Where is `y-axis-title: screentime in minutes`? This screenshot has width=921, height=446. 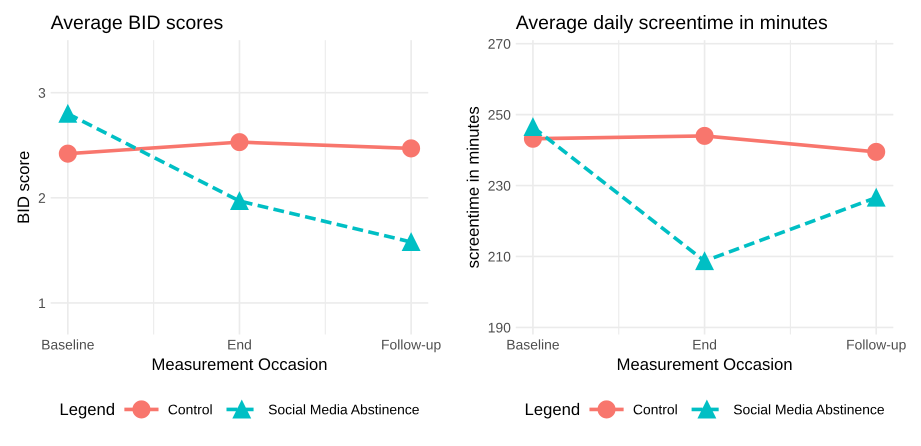 y-axis-title: screentime in minutes is located at coordinates (472, 187).